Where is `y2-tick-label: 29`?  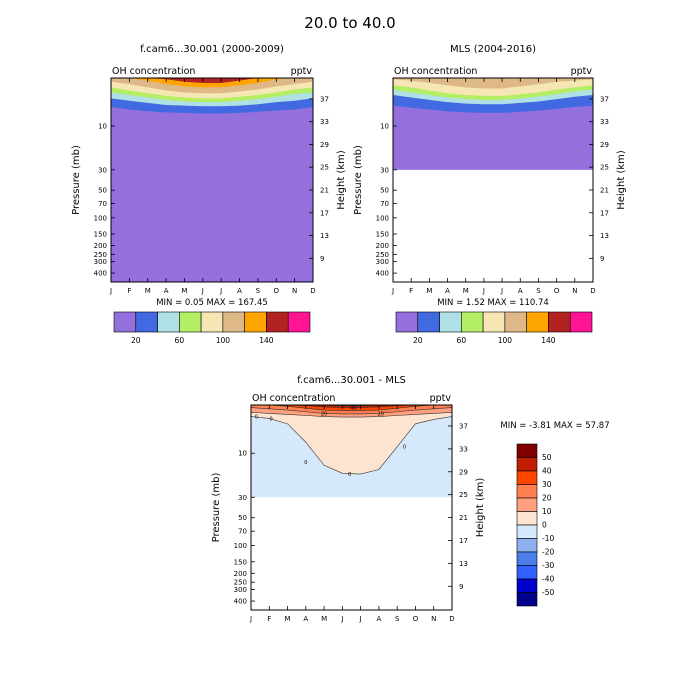
y2-tick-label: 29 is located at coordinates (463, 472).